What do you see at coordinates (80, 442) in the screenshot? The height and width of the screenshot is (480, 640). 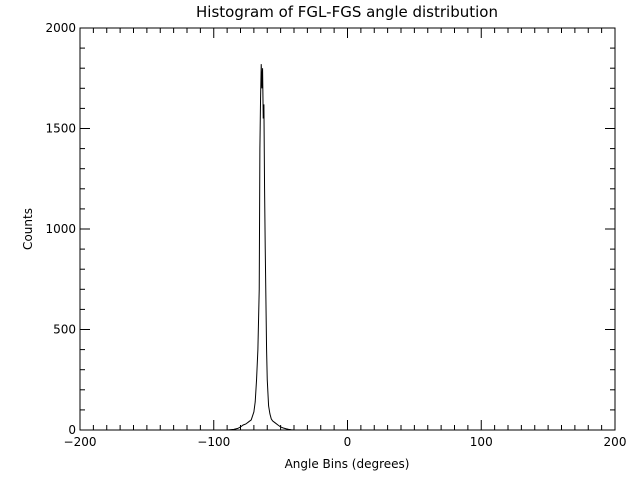 I see `x-tick-label: −200` at bounding box center [80, 442].